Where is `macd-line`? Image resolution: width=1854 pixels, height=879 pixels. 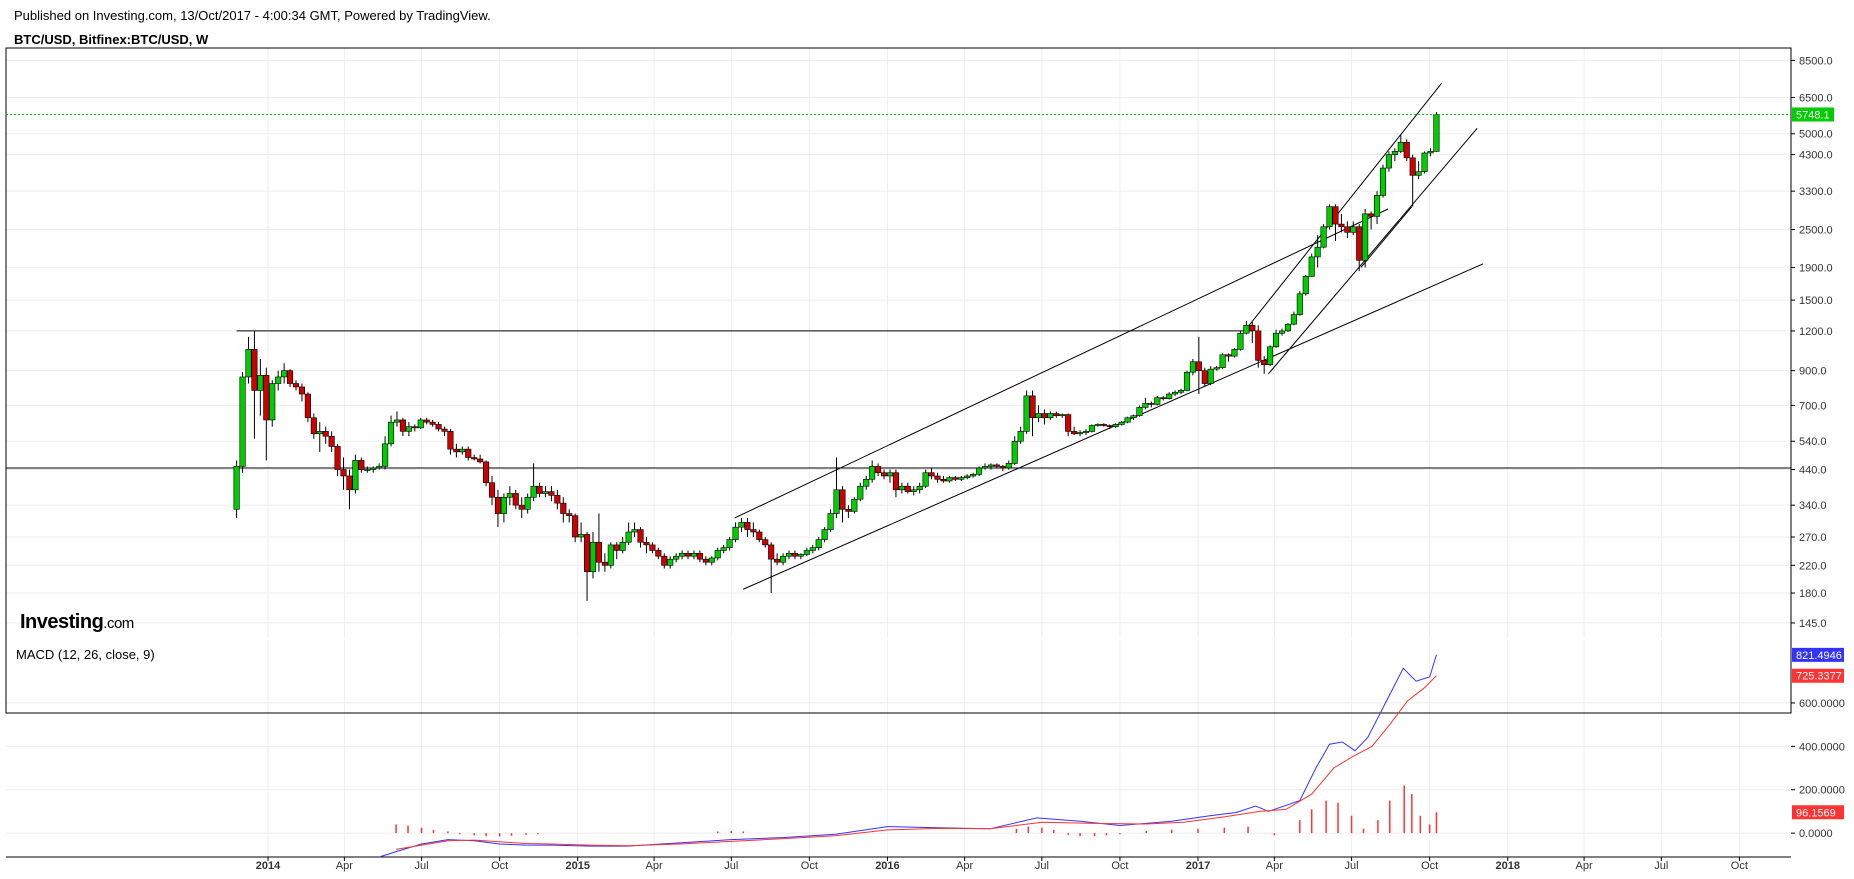 macd-line is located at coordinates (908, 756).